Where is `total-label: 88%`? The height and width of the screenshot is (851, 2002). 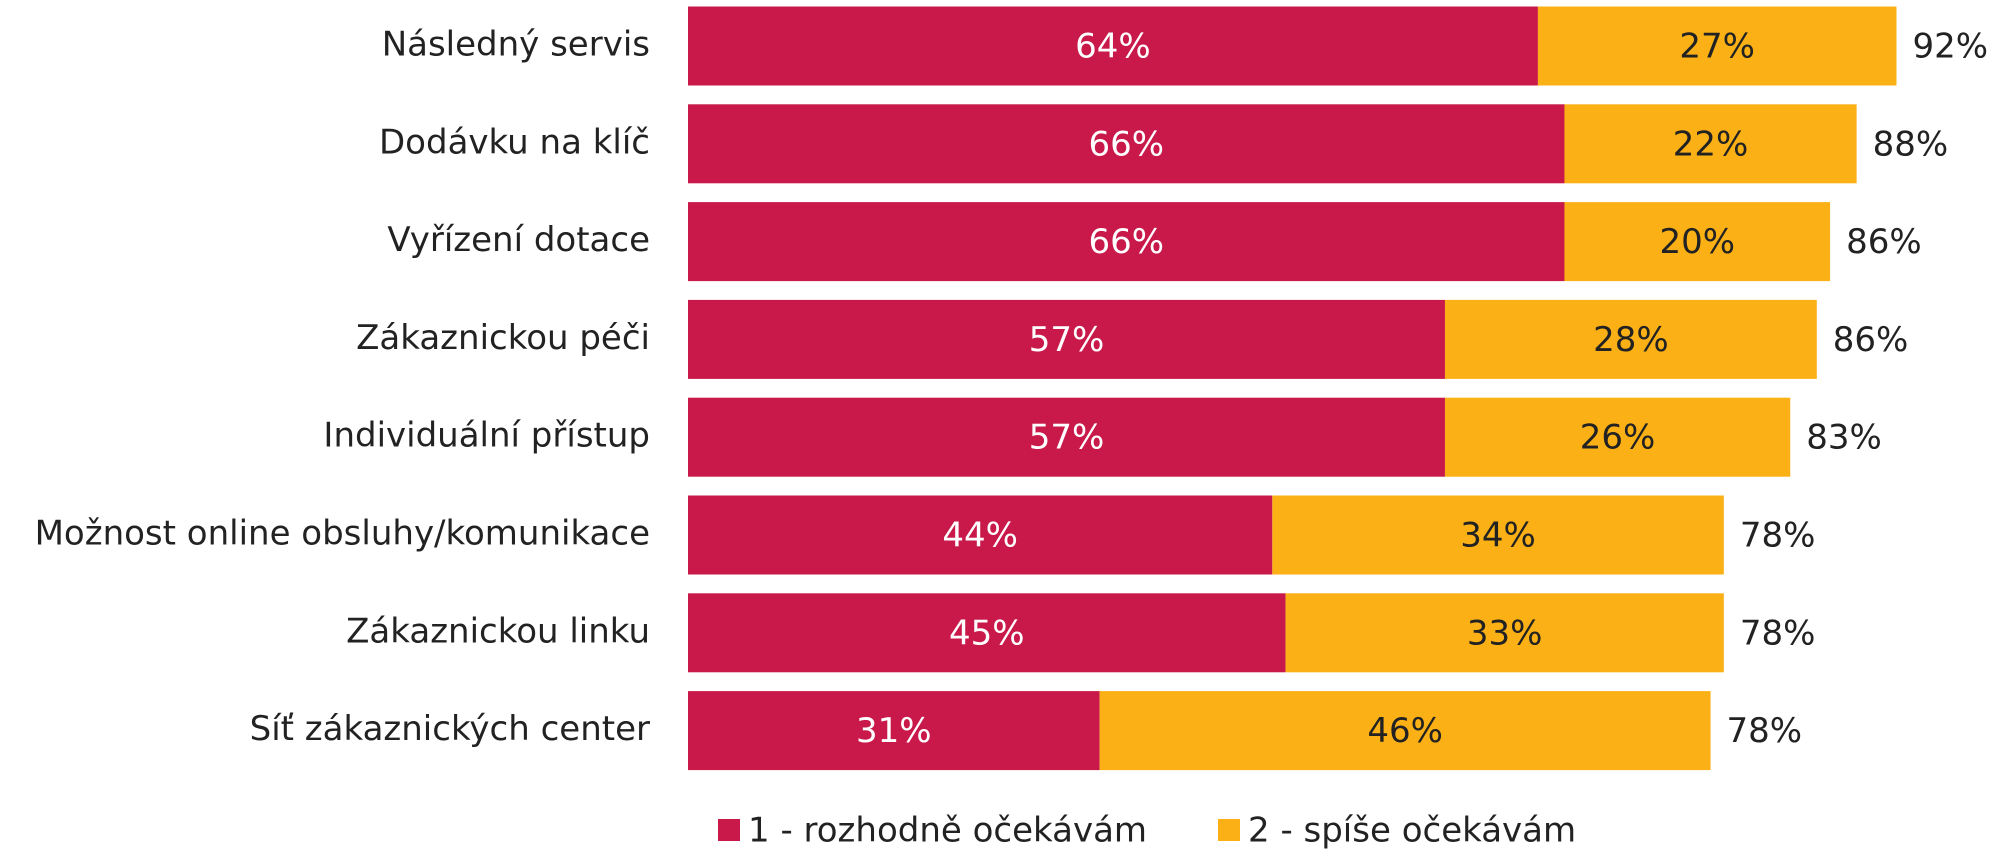
total-label: 88% is located at coordinates (1911, 144).